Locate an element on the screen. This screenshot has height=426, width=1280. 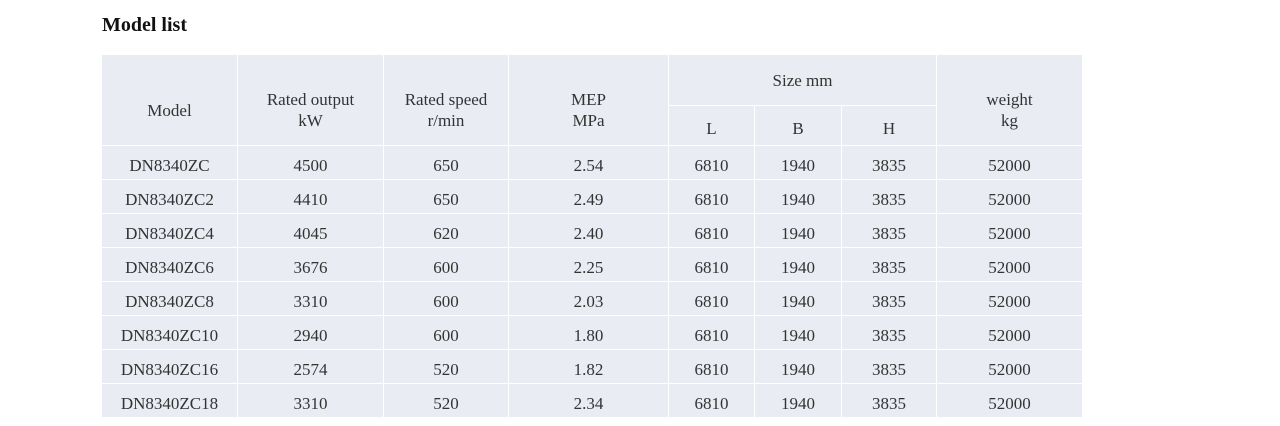
cell: 2574 is located at coordinates (310, 366).